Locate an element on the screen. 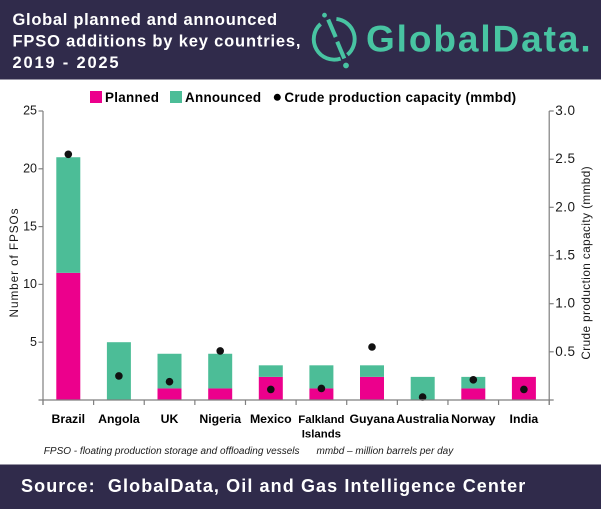  svg-text: 2019 - 2025 is located at coordinates (67, 63).